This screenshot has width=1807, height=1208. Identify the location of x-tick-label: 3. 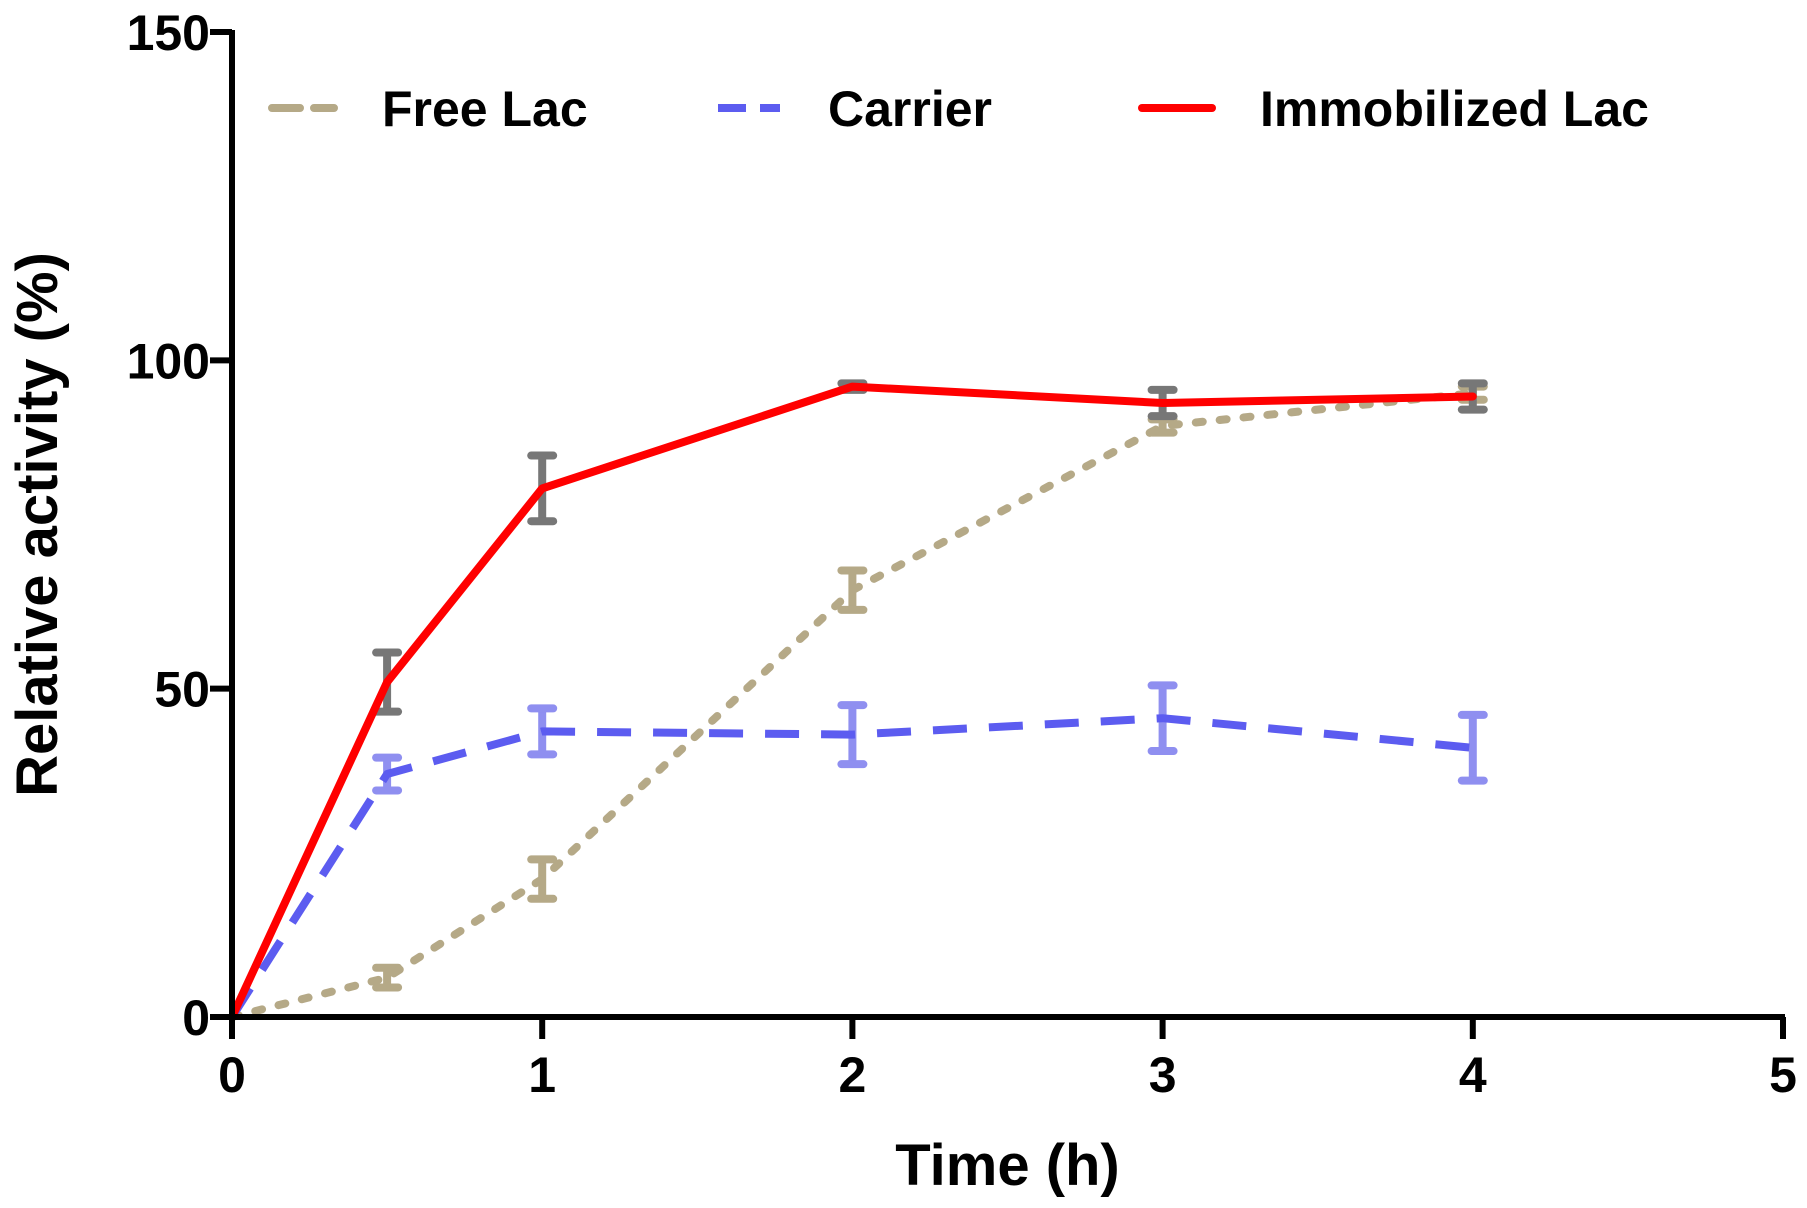
(1163, 1075).